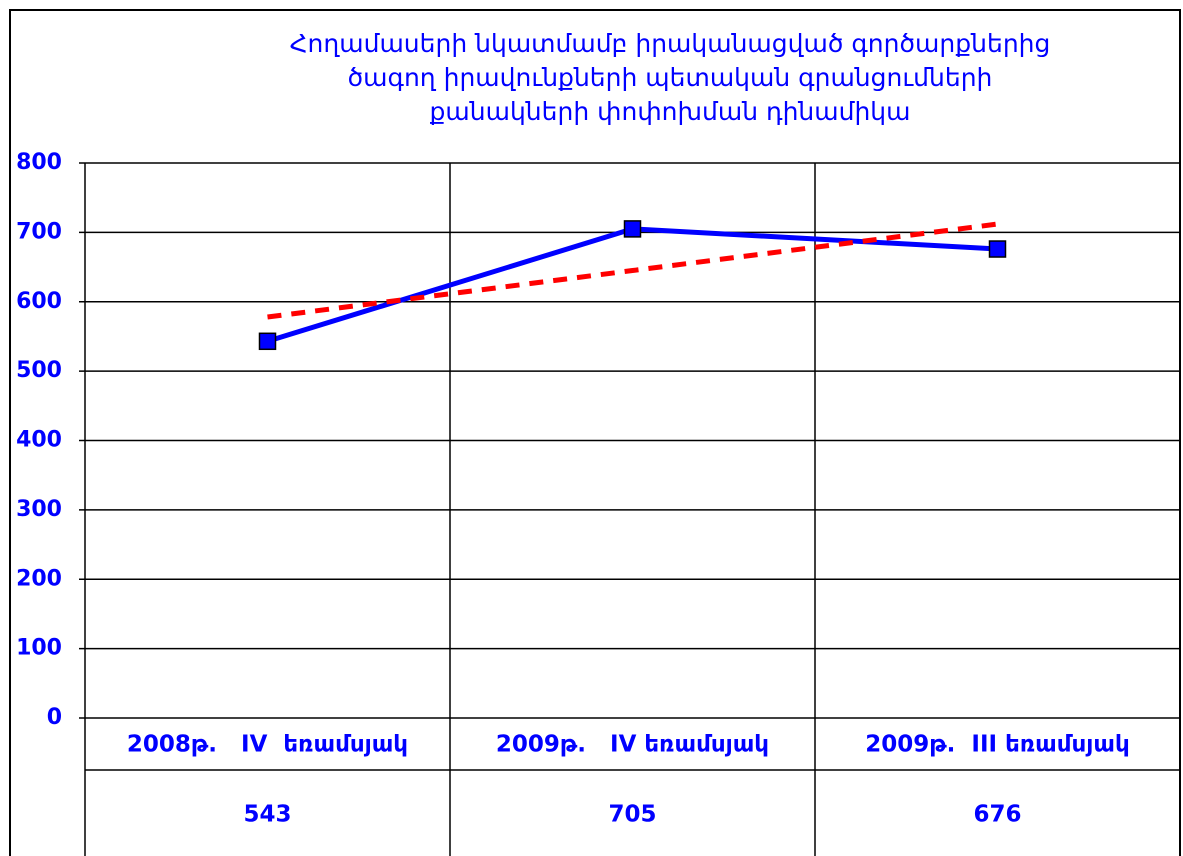  Describe the element at coordinates (39, 440) in the screenshot. I see `y-tick-label: 400` at that location.